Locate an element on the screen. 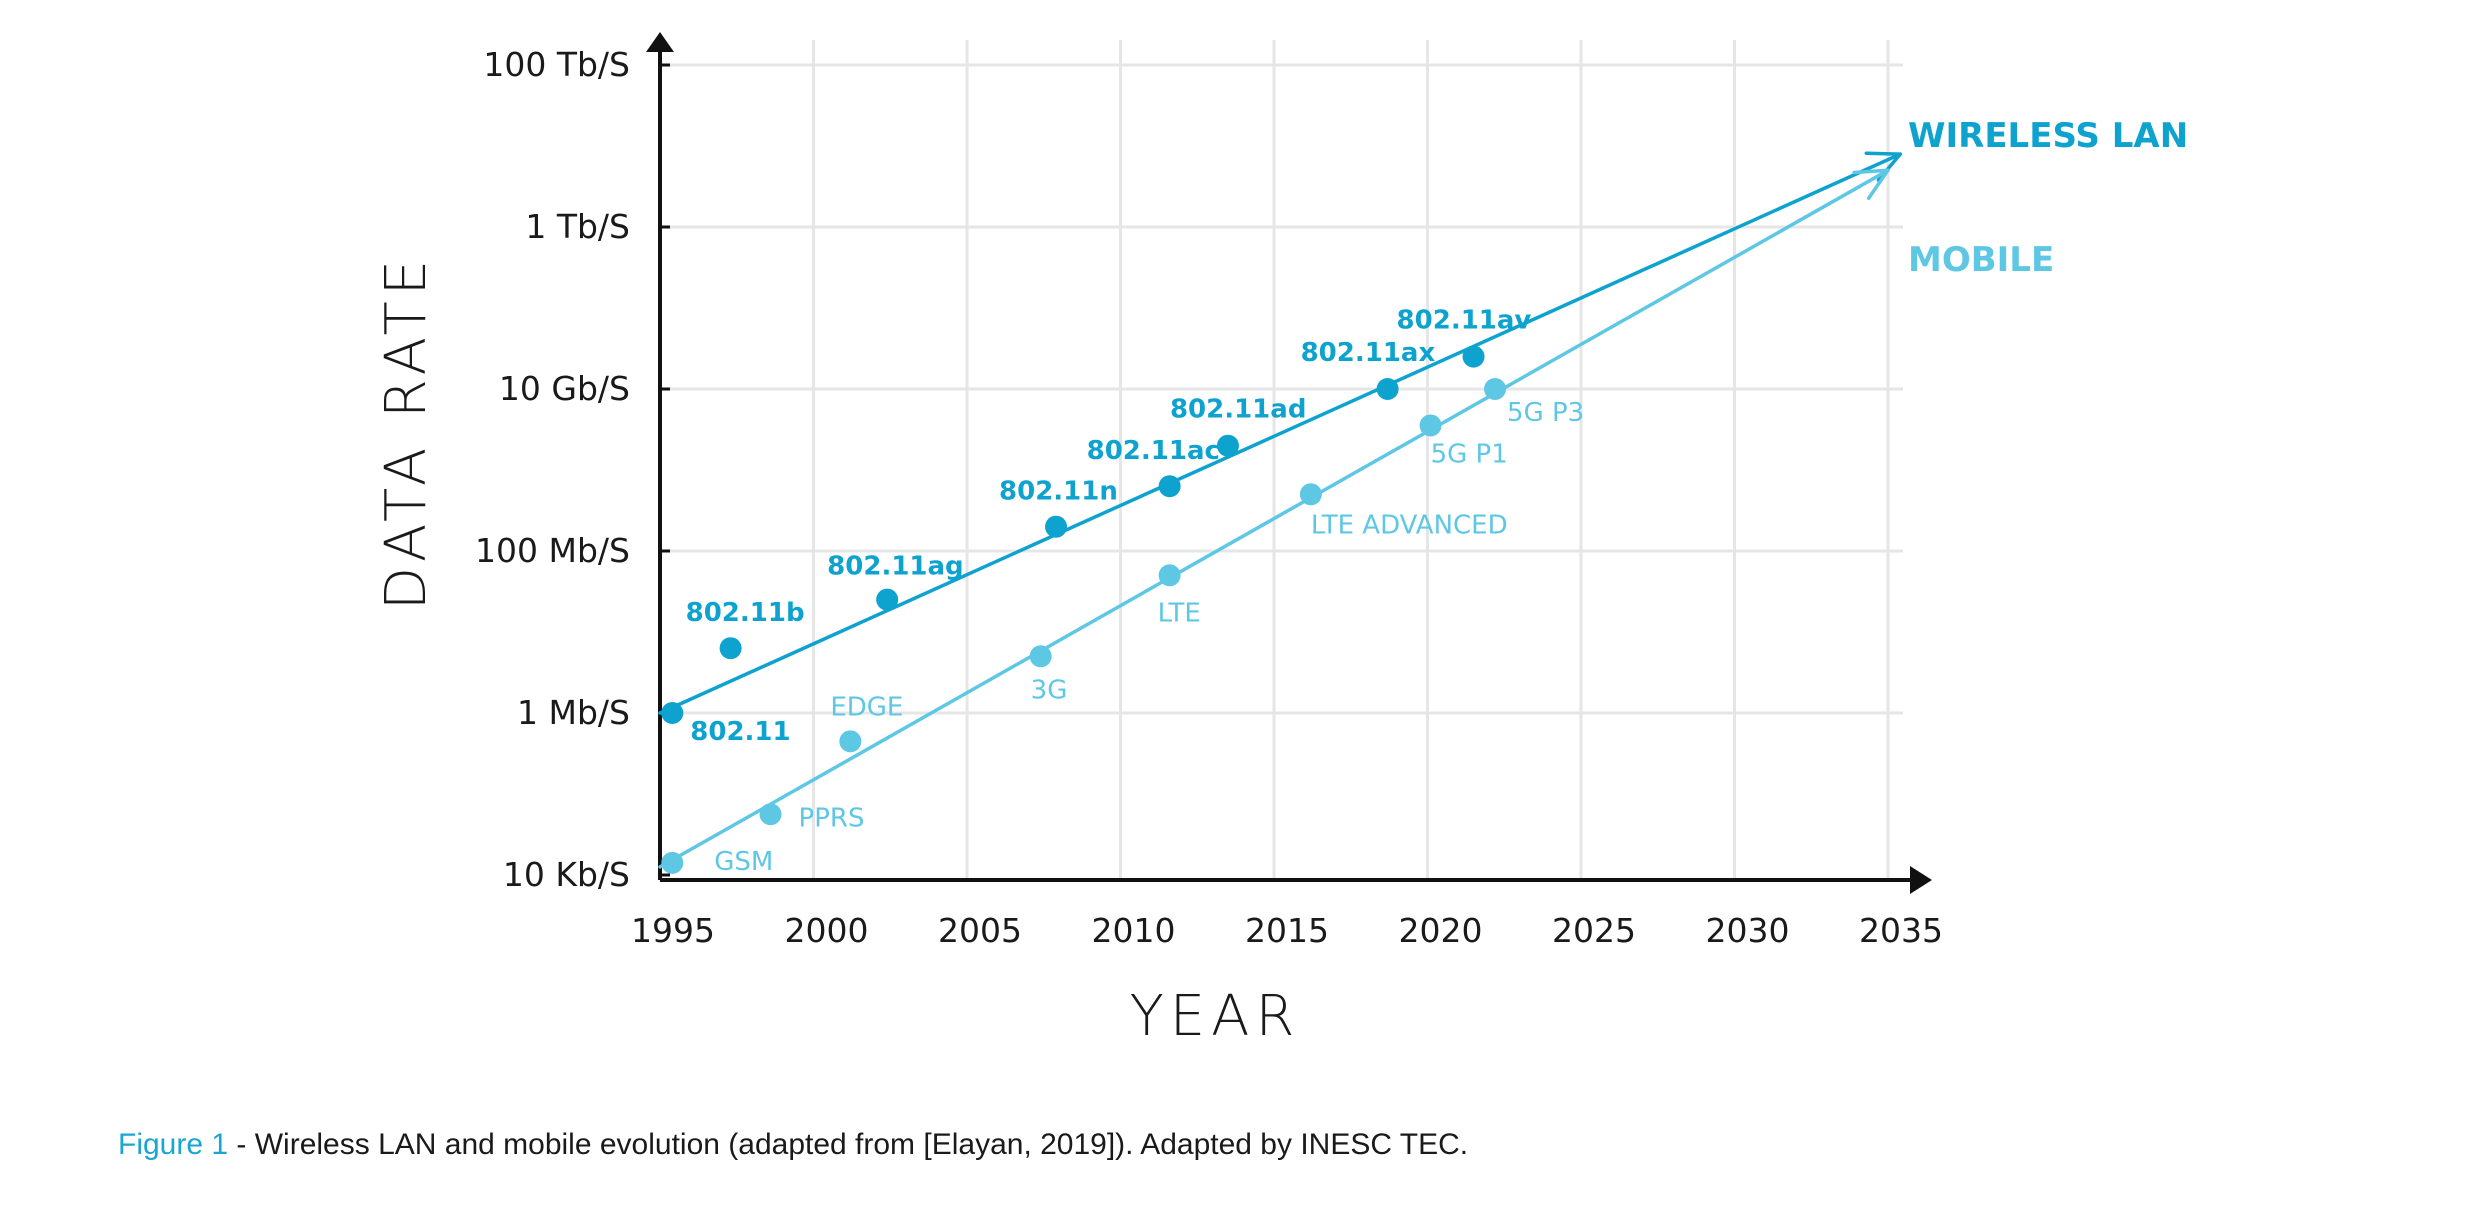 The height and width of the screenshot is (1223, 2480). y-tick-label: 1 Mb/S is located at coordinates (573, 712).